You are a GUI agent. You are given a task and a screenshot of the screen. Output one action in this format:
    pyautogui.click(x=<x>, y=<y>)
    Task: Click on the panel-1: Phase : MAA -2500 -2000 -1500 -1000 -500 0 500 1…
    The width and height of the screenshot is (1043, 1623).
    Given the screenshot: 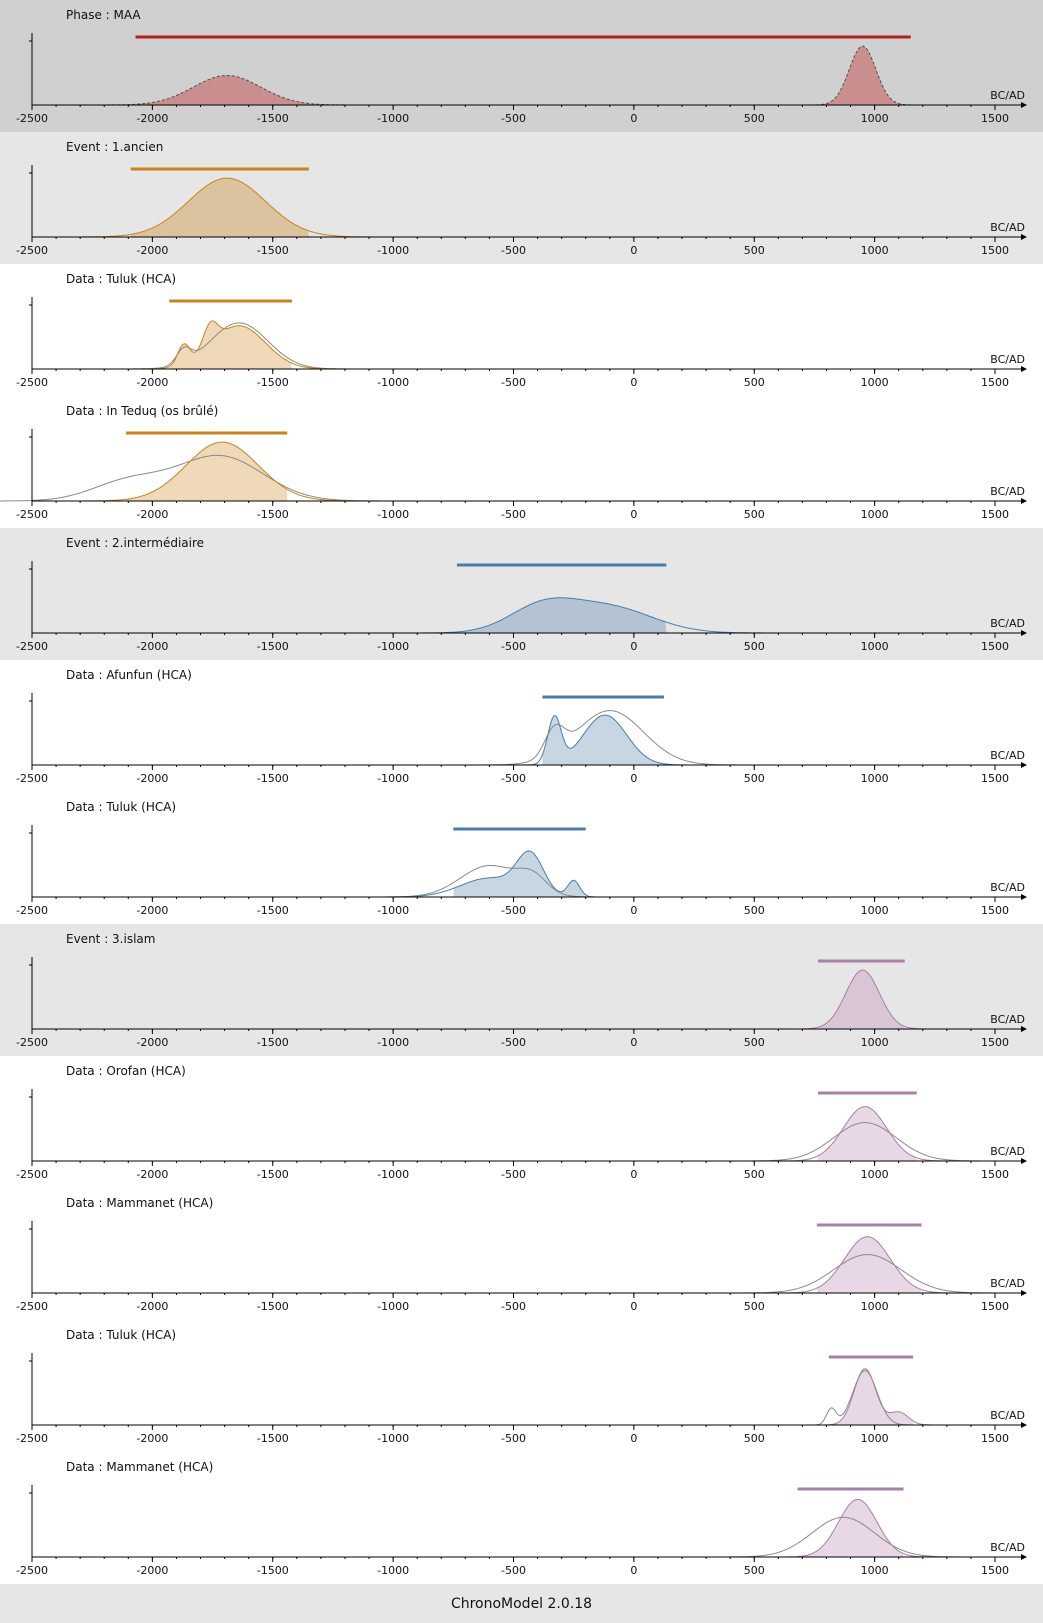 What is the action you would take?
    pyautogui.click(x=521, y=66)
    